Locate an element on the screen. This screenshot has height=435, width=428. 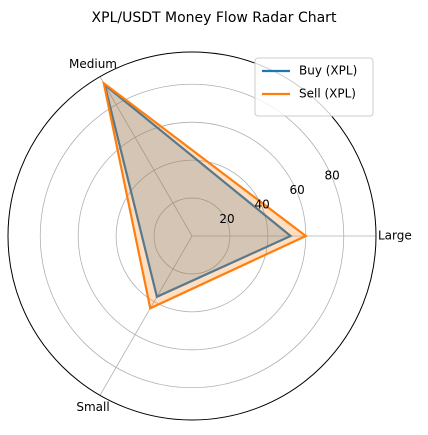
r-tick-label: 60 is located at coordinates (297, 190).